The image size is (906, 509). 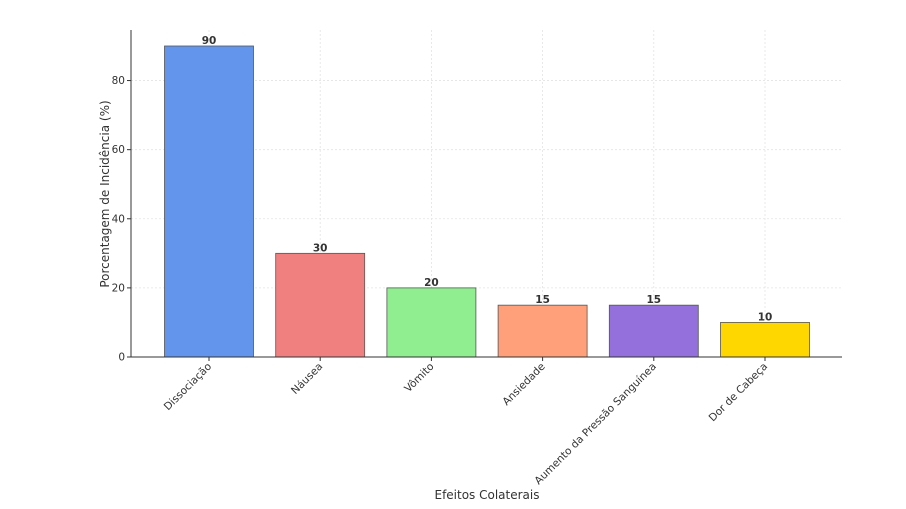 I want to click on x-tick-label: Náusea, so click(x=307, y=379).